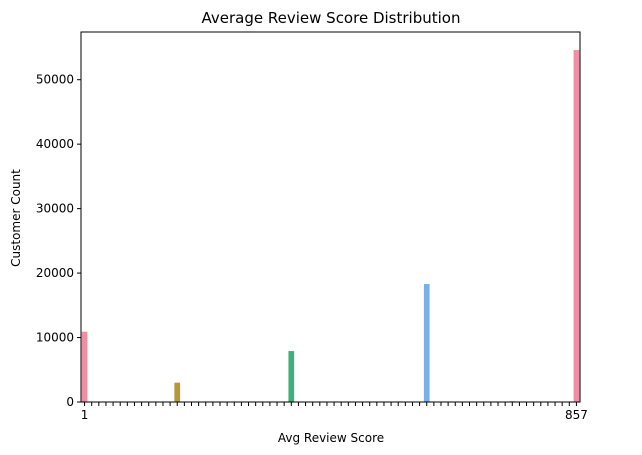  What do you see at coordinates (85, 415) in the screenshot?
I see `x-tick-label: 1` at bounding box center [85, 415].